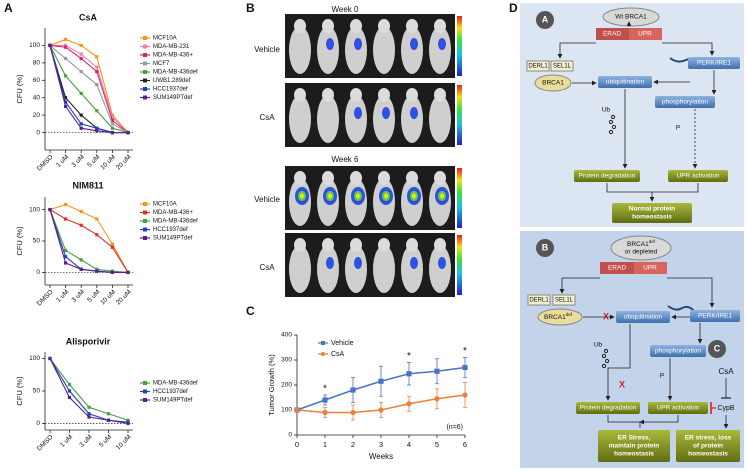 The width and height of the screenshot is (747, 471). Describe the element at coordinates (38, 272) in the screenshot. I see `y-tick-label: 0` at that location.